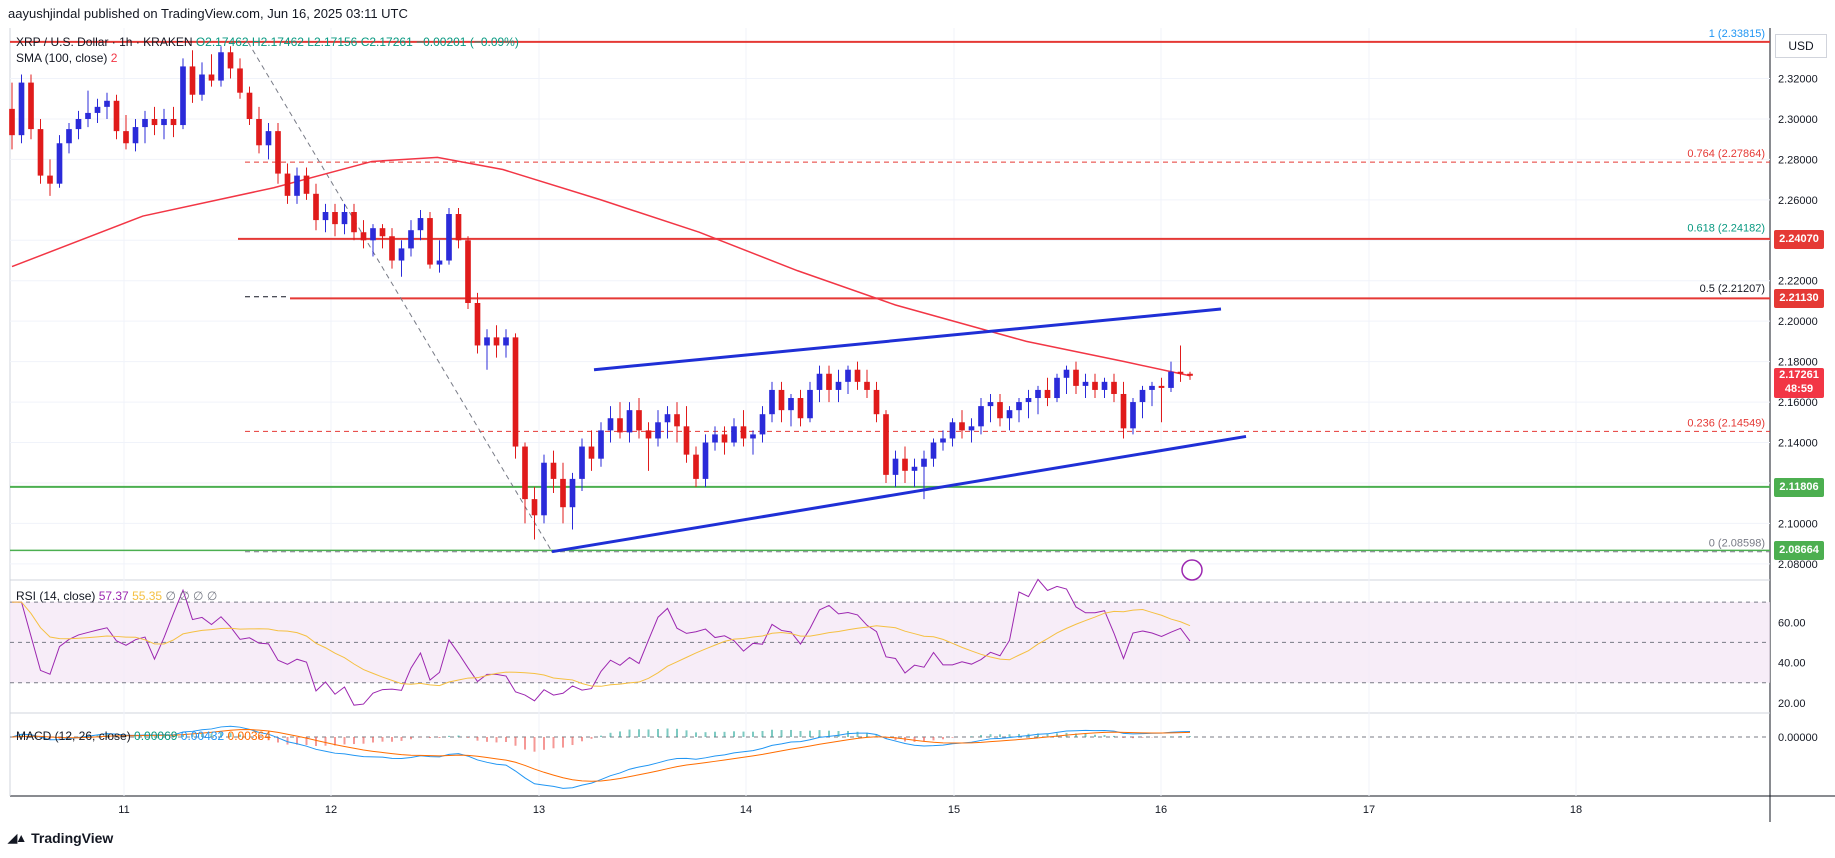 The height and width of the screenshot is (858, 1835). I want to click on rsi-tick-label: 20.00, so click(1792, 704).